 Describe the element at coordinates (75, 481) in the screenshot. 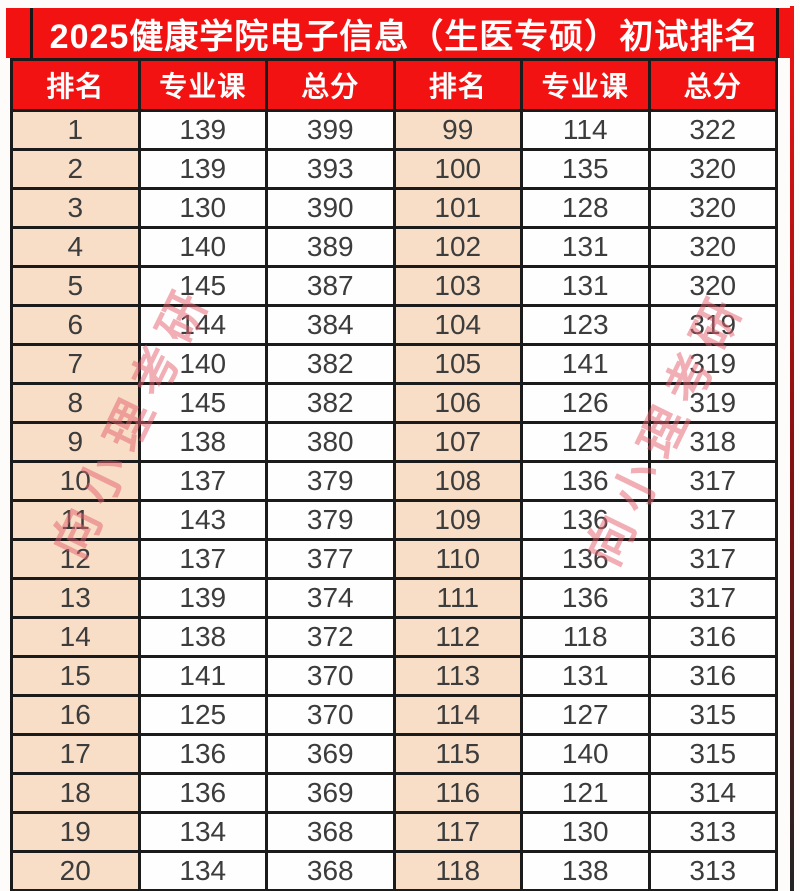

I see `cell-rank: 10` at that location.